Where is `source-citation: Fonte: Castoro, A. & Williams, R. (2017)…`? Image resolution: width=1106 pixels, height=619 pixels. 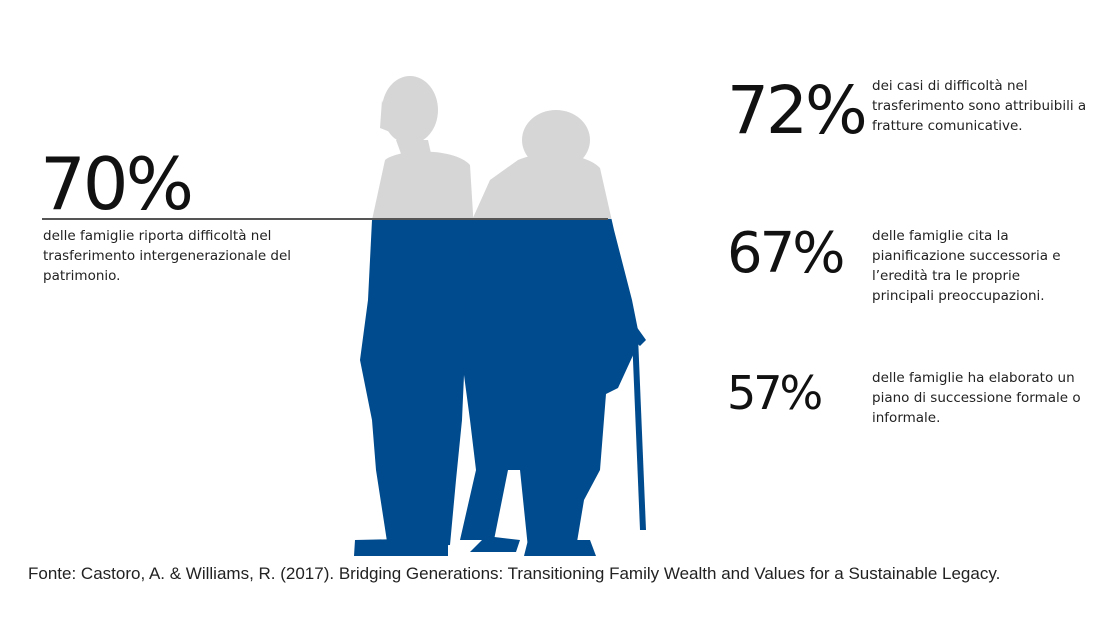 source-citation: Fonte: Castoro, A. & Williams, R. (2017)… is located at coordinates (514, 573).